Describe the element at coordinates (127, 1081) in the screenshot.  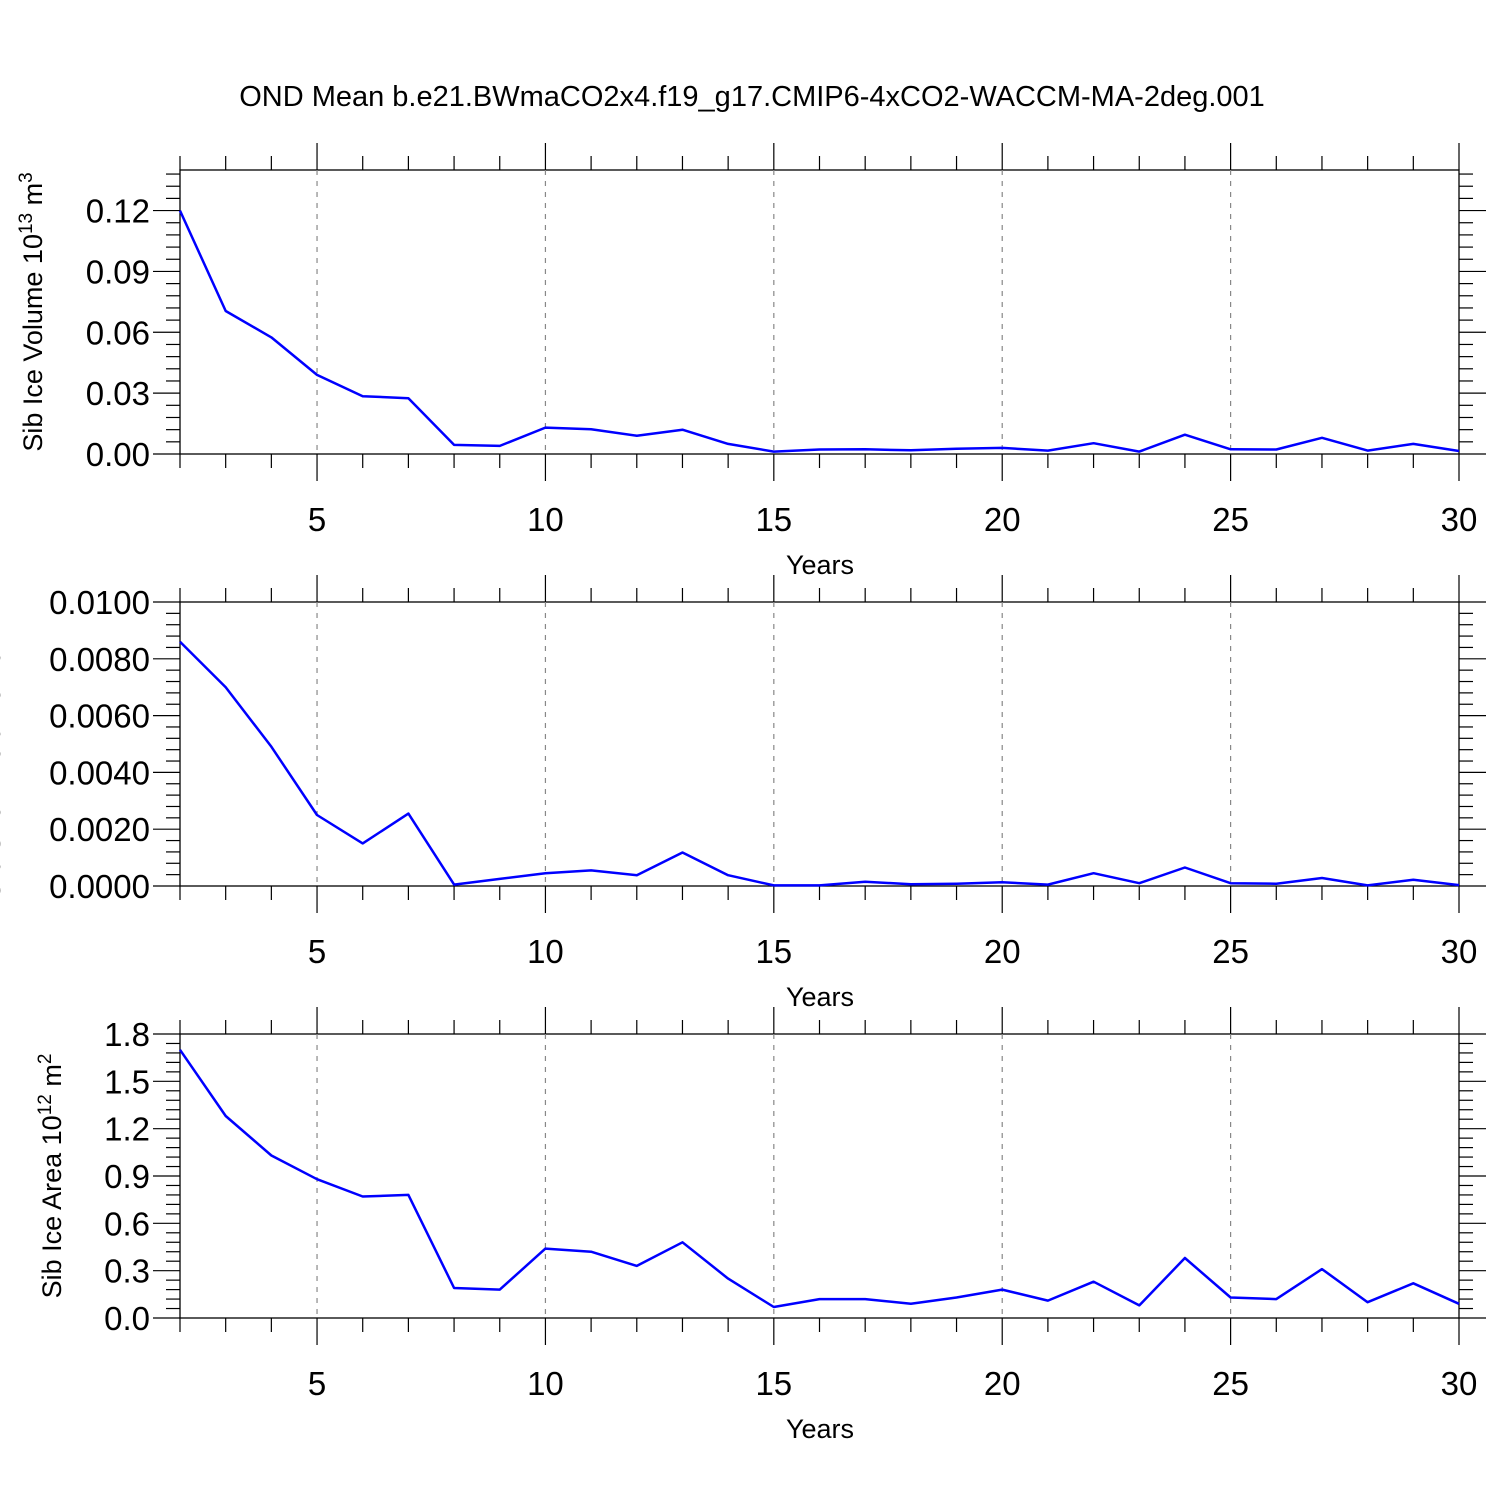
I see `y-tick-label: 1.5` at that location.